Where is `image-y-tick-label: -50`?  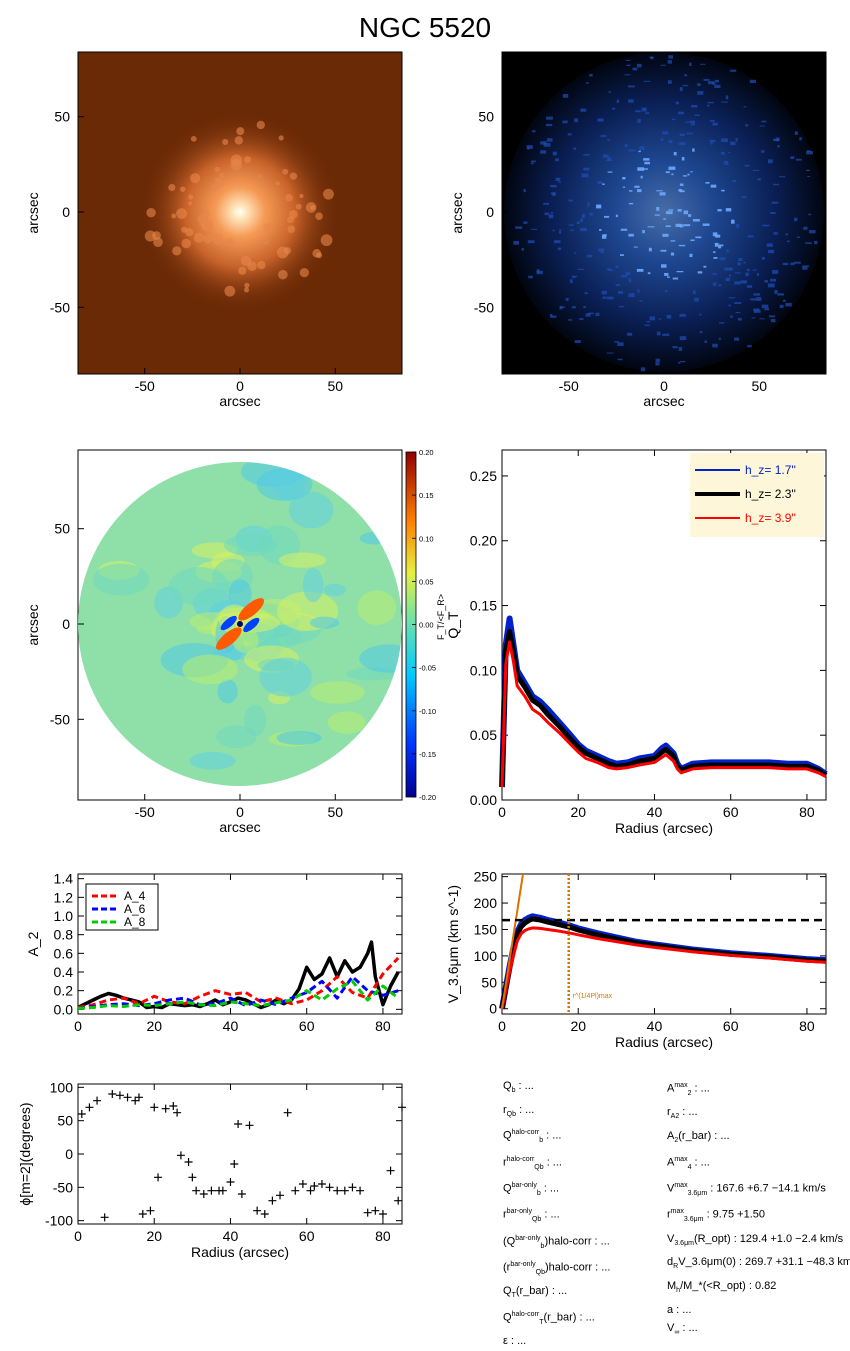
image-y-tick-label: -50 is located at coordinates (60, 307).